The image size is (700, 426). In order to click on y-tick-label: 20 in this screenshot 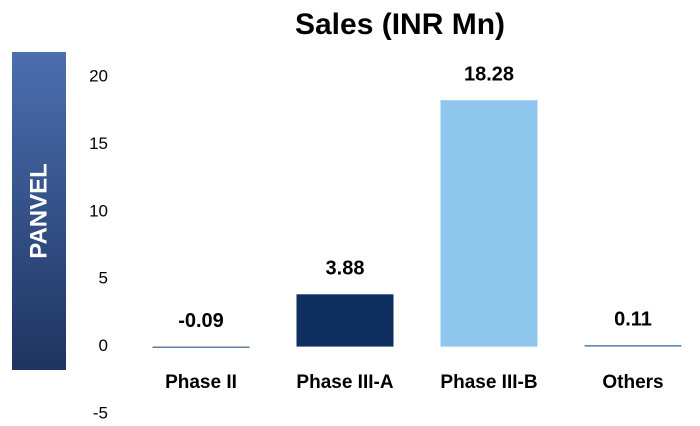, I will do `click(98, 75)`.